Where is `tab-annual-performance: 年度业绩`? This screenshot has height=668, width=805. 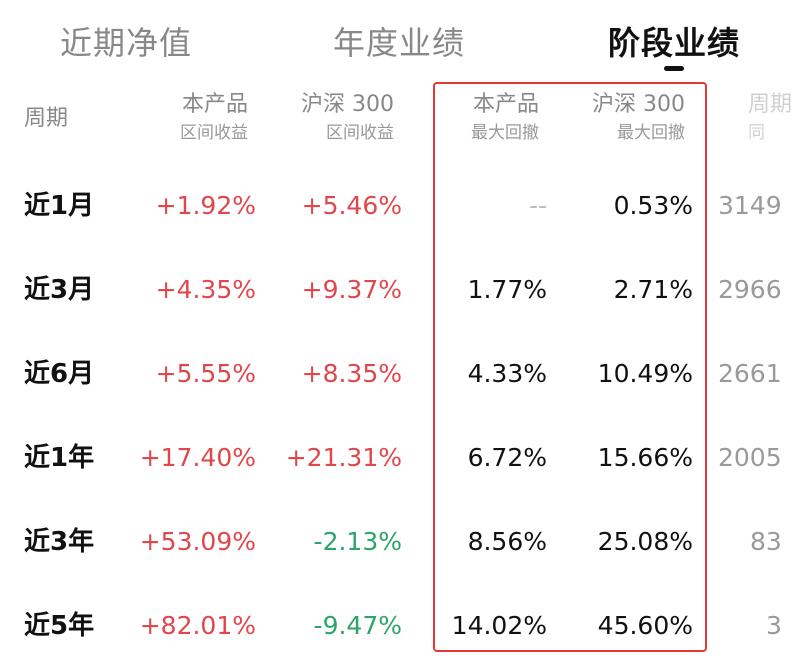
tab-annual-performance: 年度业绩 is located at coordinates (399, 43).